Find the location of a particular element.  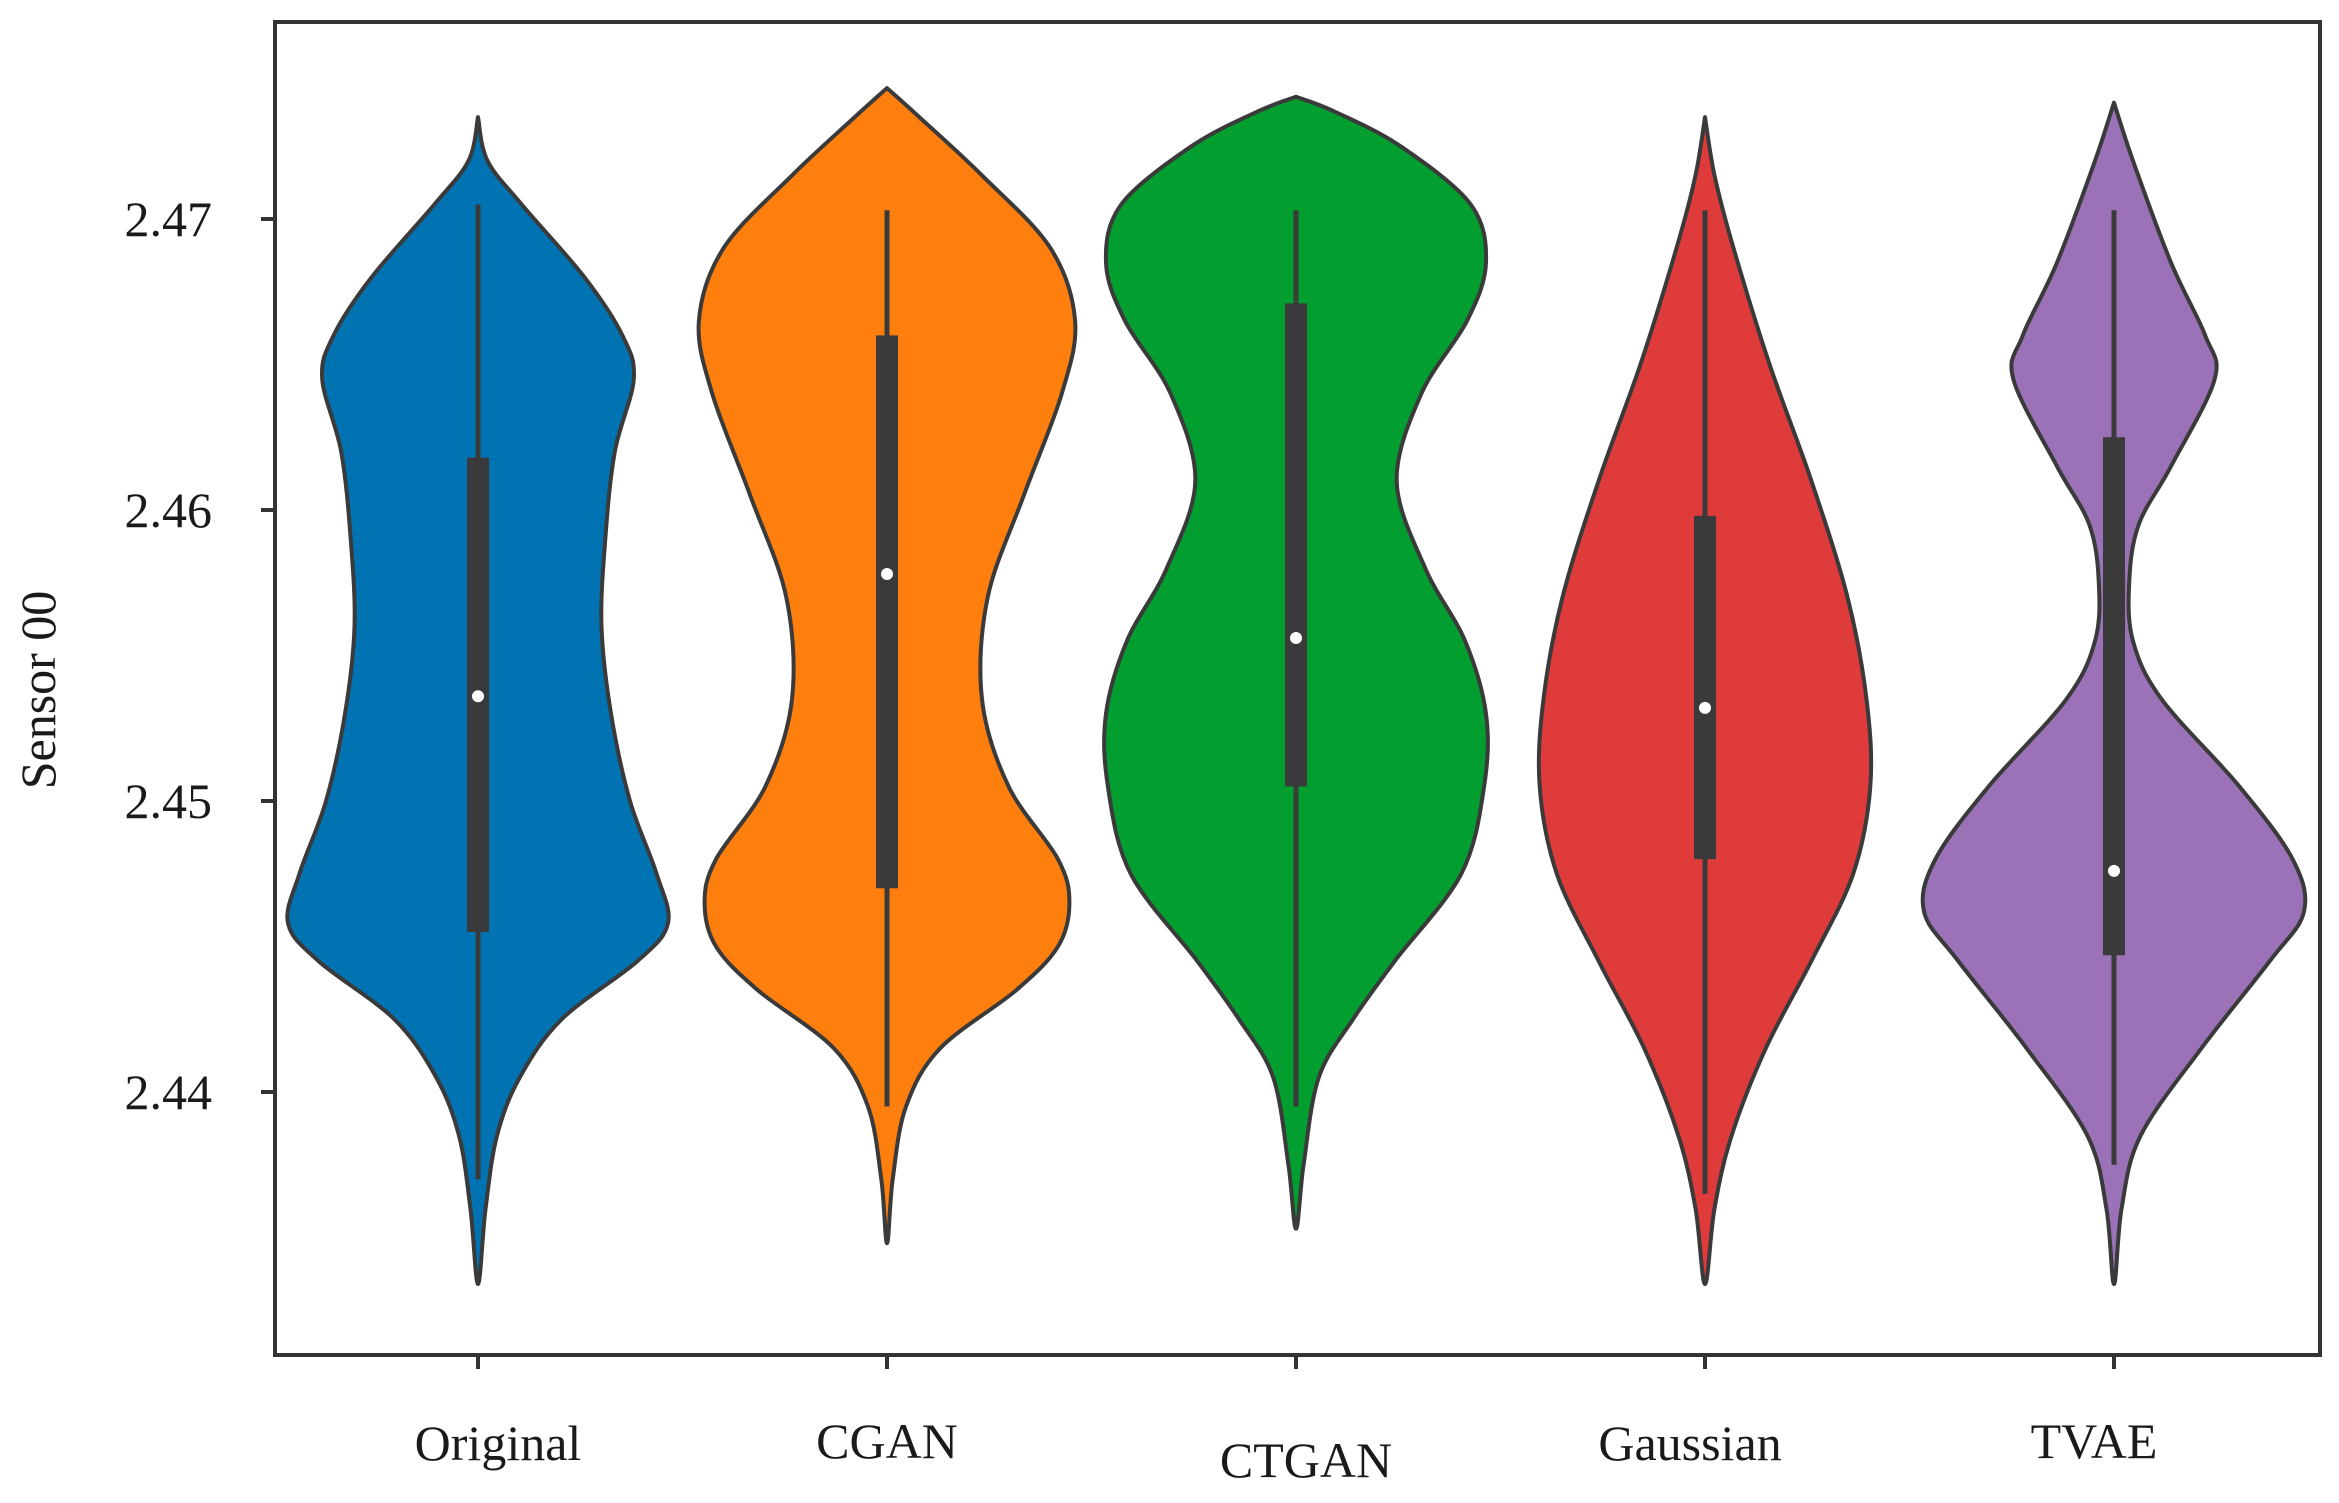

violin-cgan is located at coordinates (887, 666).